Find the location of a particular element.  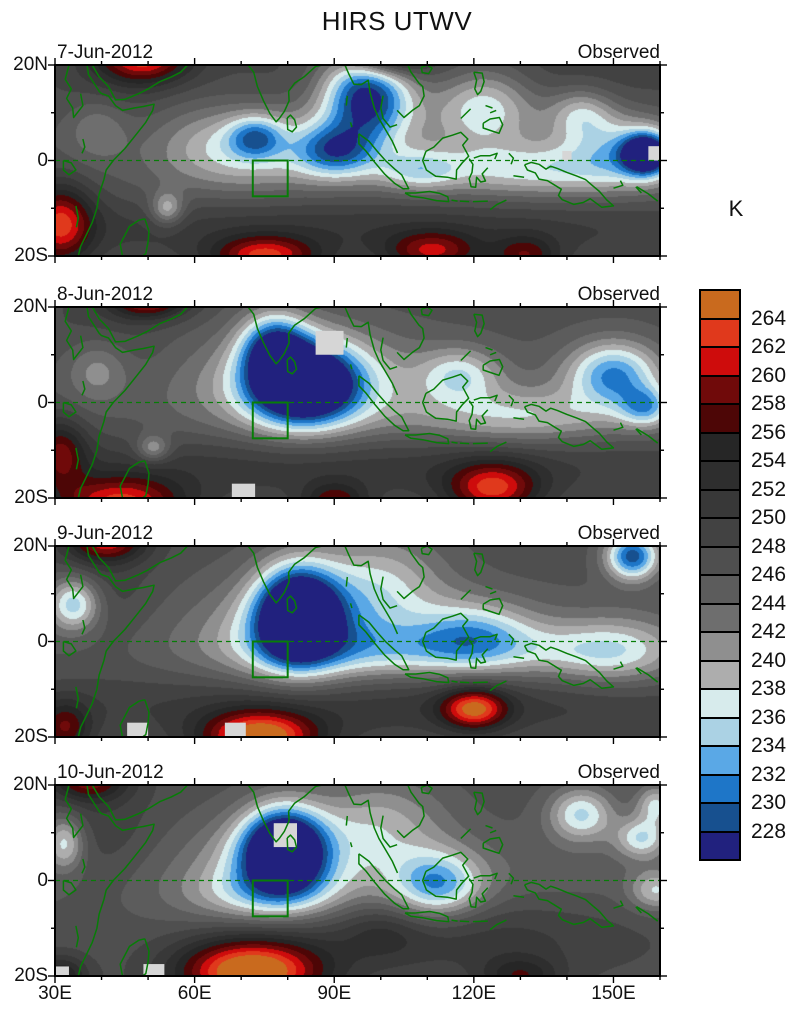

lon-axis-label: 30E is located at coordinates (55, 993).